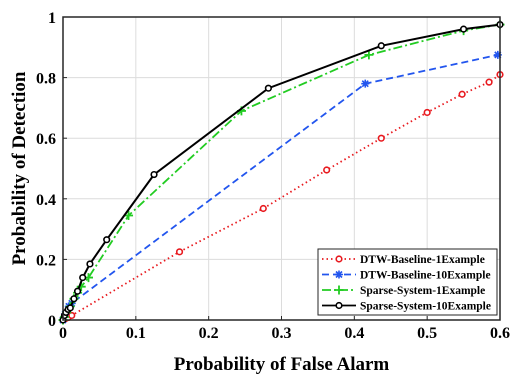  I want to click on x-tick-label: 0.2, so click(209, 333).